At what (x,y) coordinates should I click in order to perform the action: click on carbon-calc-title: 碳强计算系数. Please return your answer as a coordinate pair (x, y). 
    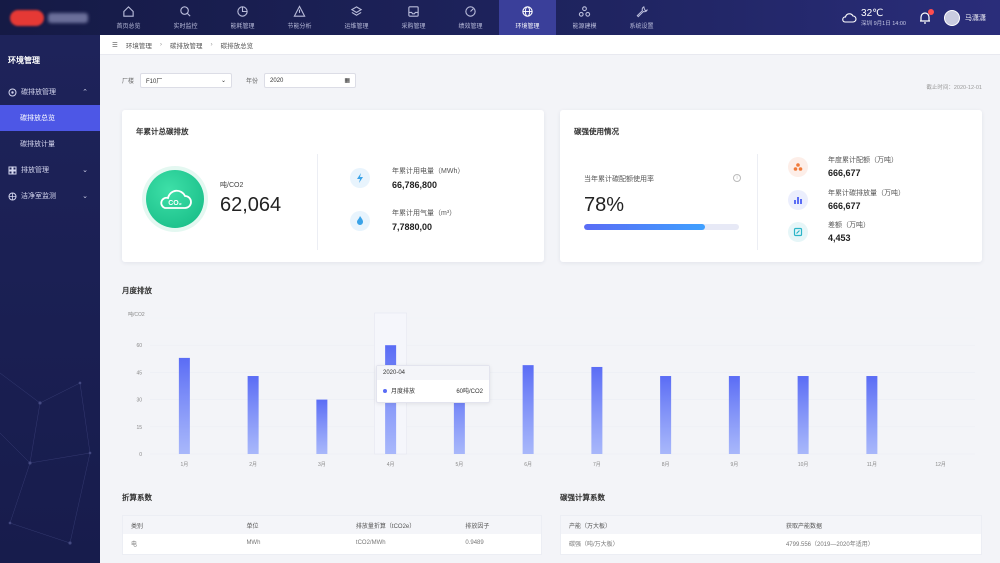
    Looking at the image, I should click on (582, 497).